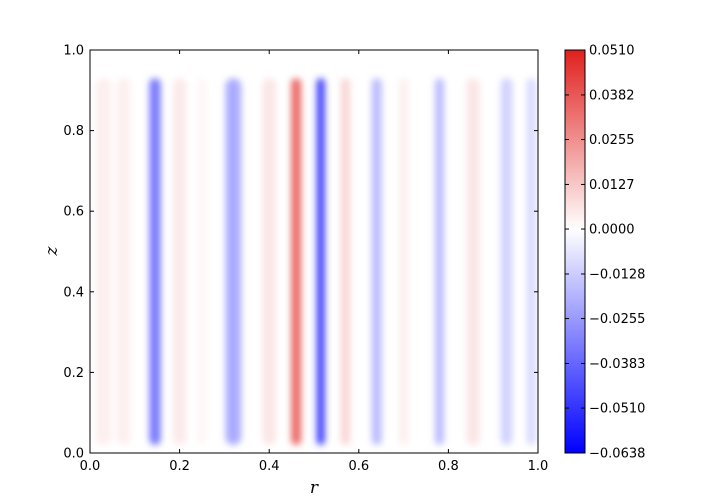 The height and width of the screenshot is (504, 720). What do you see at coordinates (448, 466) in the screenshot?
I see `x-tick-label: 0.8` at bounding box center [448, 466].